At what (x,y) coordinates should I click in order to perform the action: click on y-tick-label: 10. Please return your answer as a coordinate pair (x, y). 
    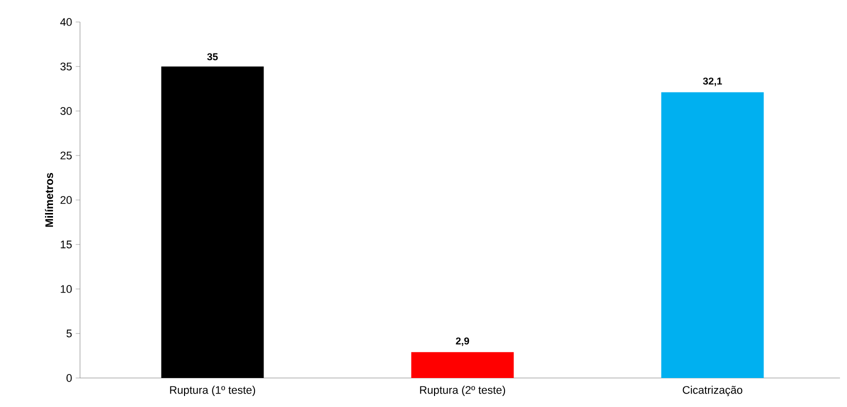
    Looking at the image, I should click on (66, 289).